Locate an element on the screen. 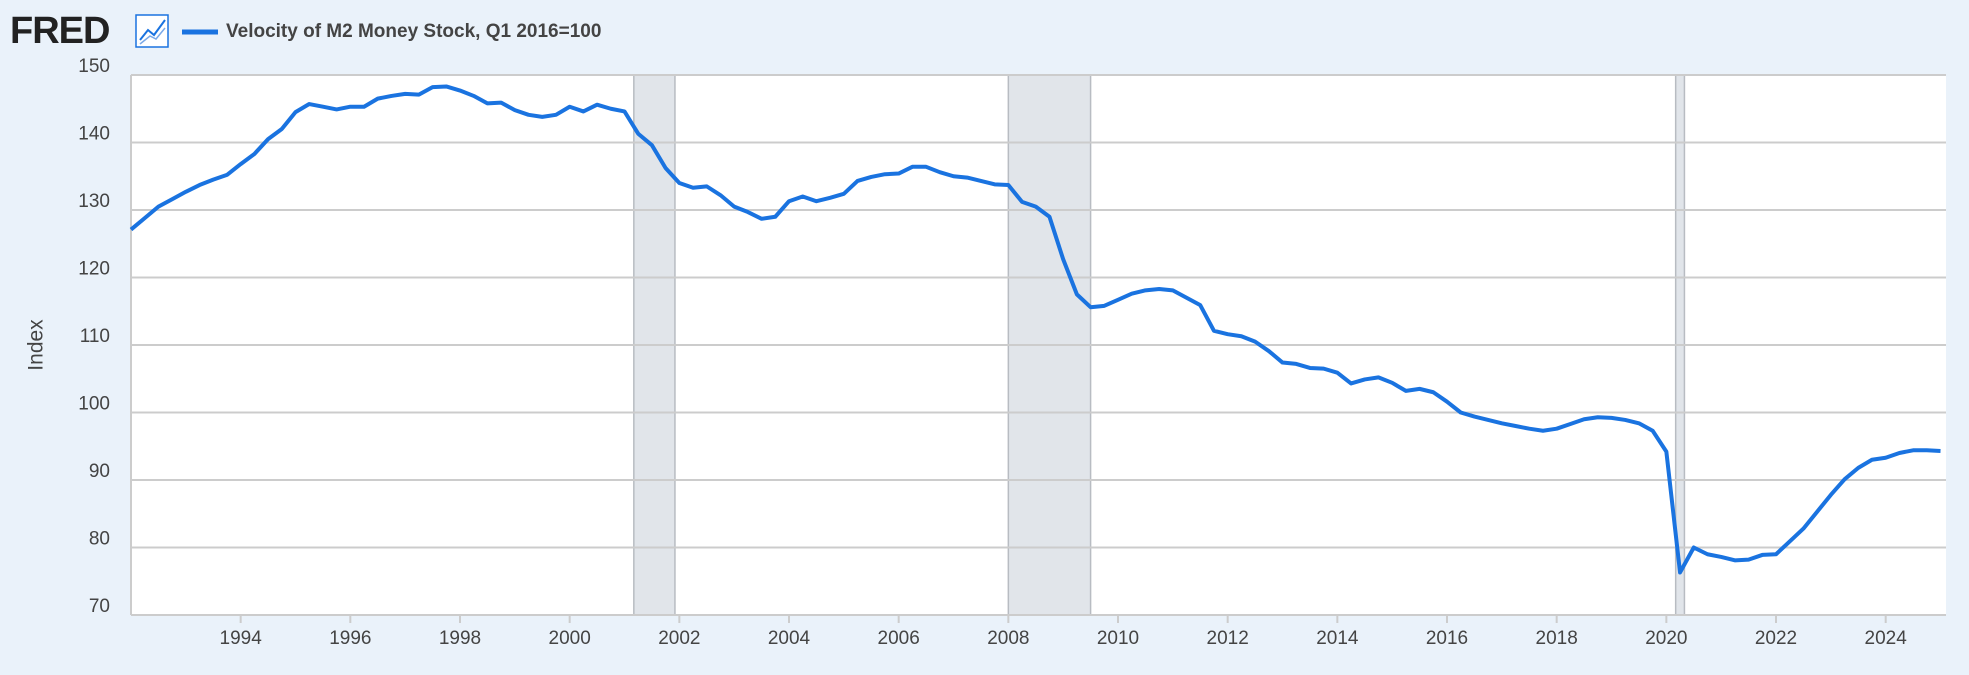  x-tick-label: 2014 is located at coordinates (1337, 638).